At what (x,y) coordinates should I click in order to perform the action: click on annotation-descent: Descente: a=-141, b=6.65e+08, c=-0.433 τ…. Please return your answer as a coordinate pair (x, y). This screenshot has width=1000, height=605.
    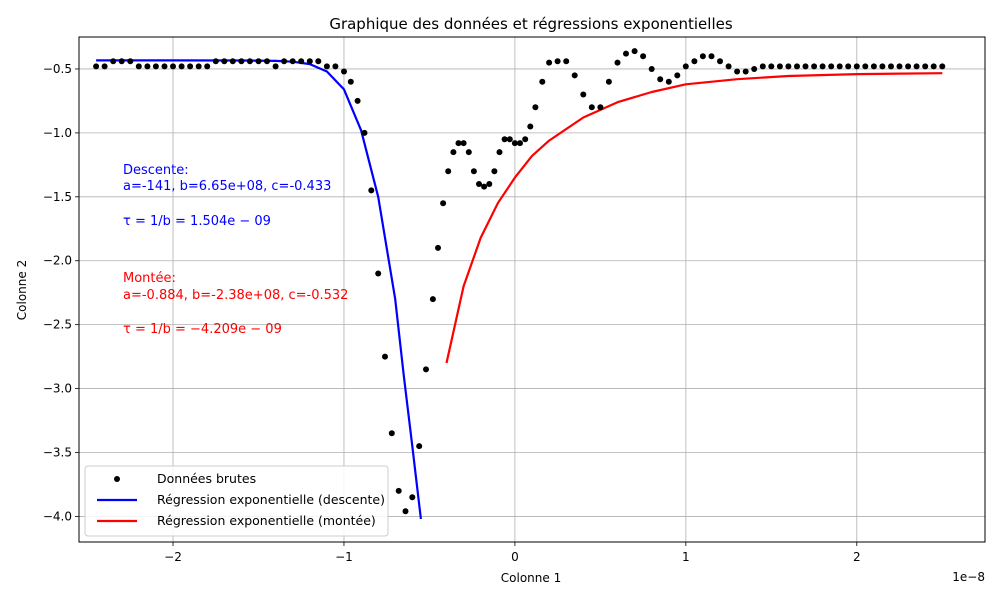
    Looking at the image, I should click on (227, 196).